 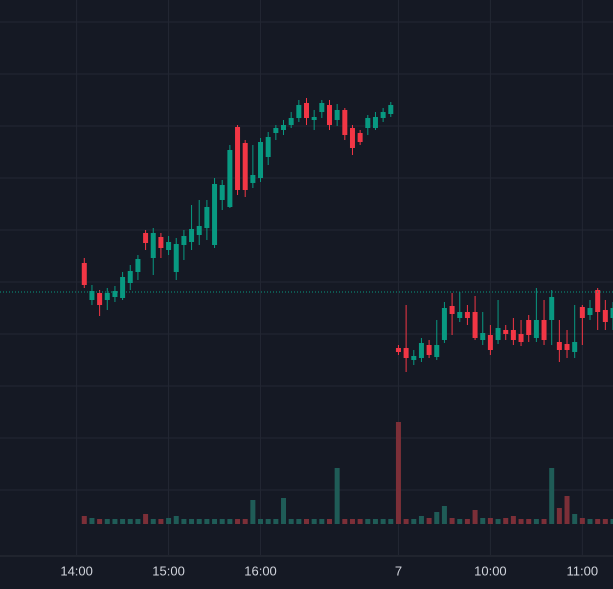 I want to click on x-tick-label: 14:00, so click(x=76, y=570).